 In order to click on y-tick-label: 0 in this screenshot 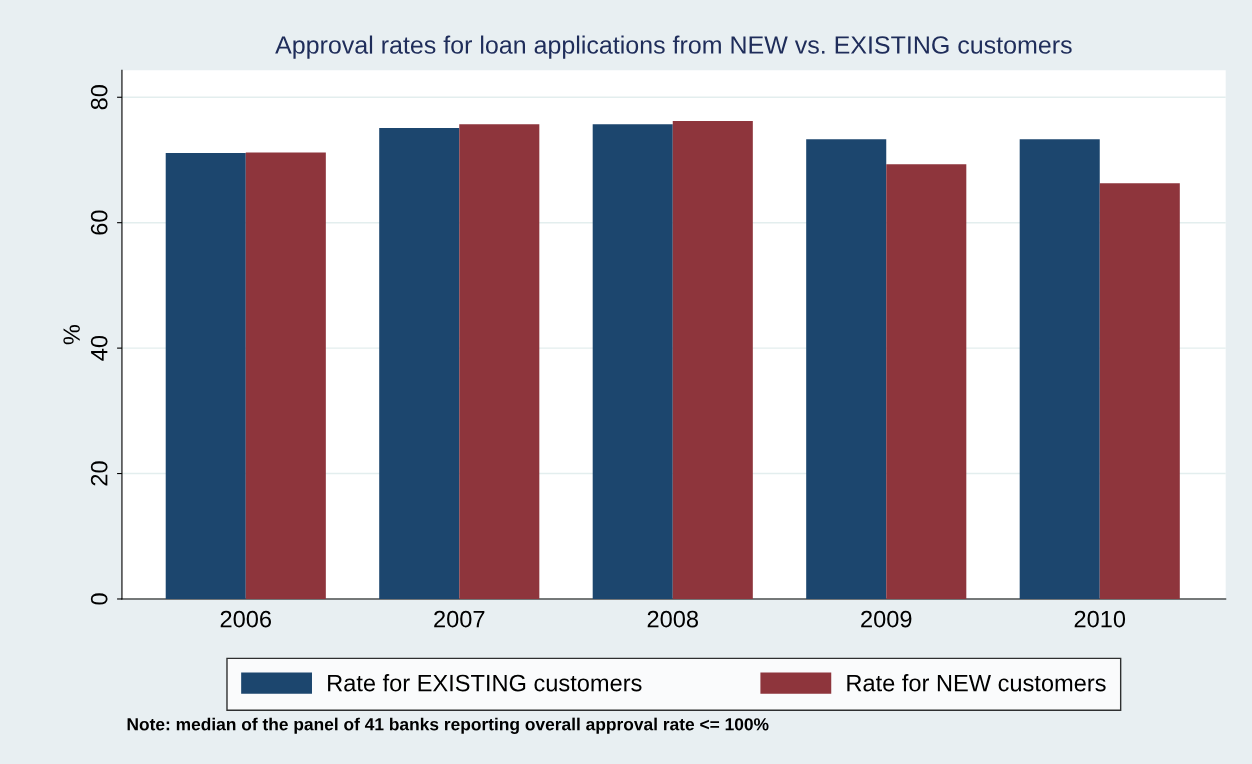, I will do `click(99, 599)`.